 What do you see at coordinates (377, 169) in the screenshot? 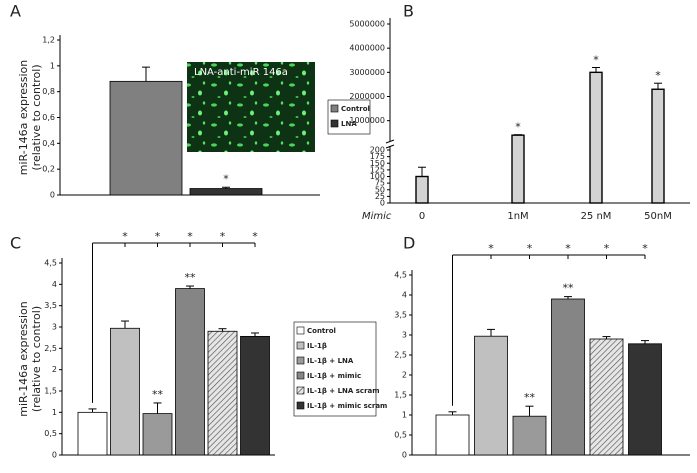
I see `y-tick-label: 125` at bounding box center [377, 169].